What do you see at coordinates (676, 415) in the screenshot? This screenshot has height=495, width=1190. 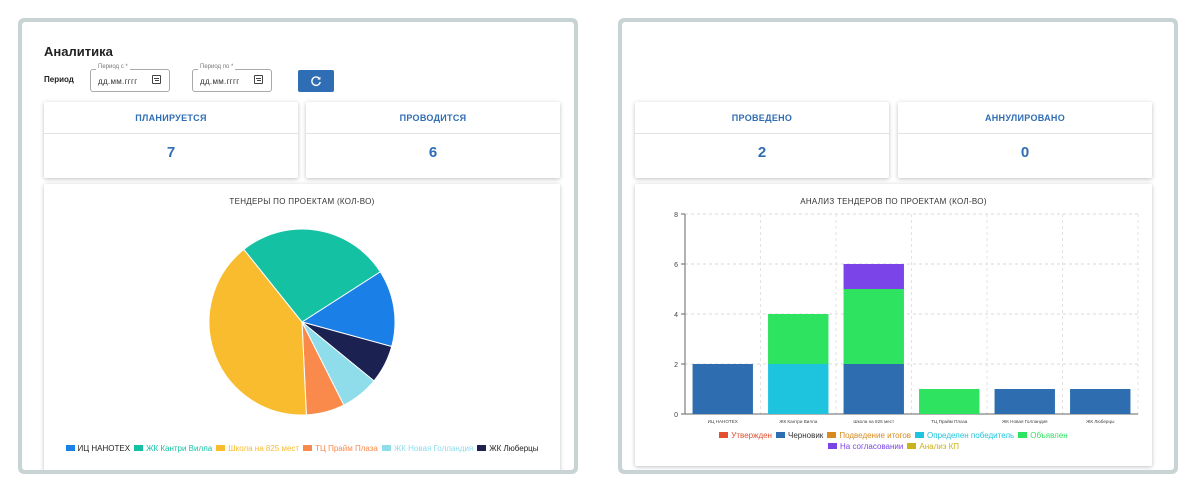 I see `y-tick-label: 0` at bounding box center [676, 415].